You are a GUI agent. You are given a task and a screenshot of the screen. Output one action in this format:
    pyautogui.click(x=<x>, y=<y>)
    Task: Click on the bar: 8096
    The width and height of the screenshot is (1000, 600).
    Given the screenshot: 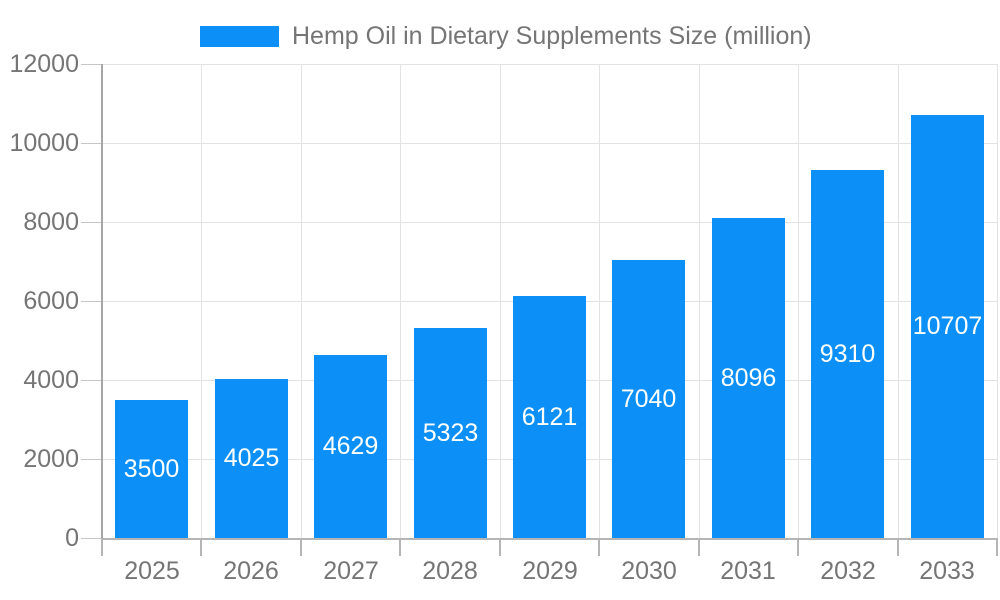 What is the action you would take?
    pyautogui.click(x=748, y=378)
    